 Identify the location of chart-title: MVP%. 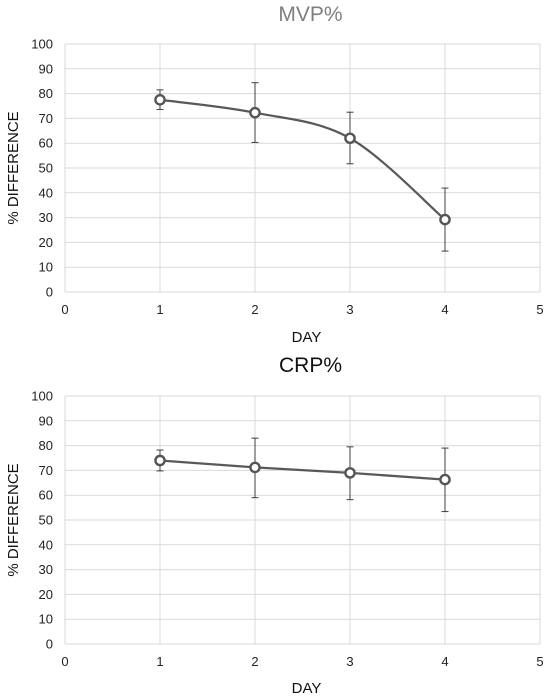
(310, 14).